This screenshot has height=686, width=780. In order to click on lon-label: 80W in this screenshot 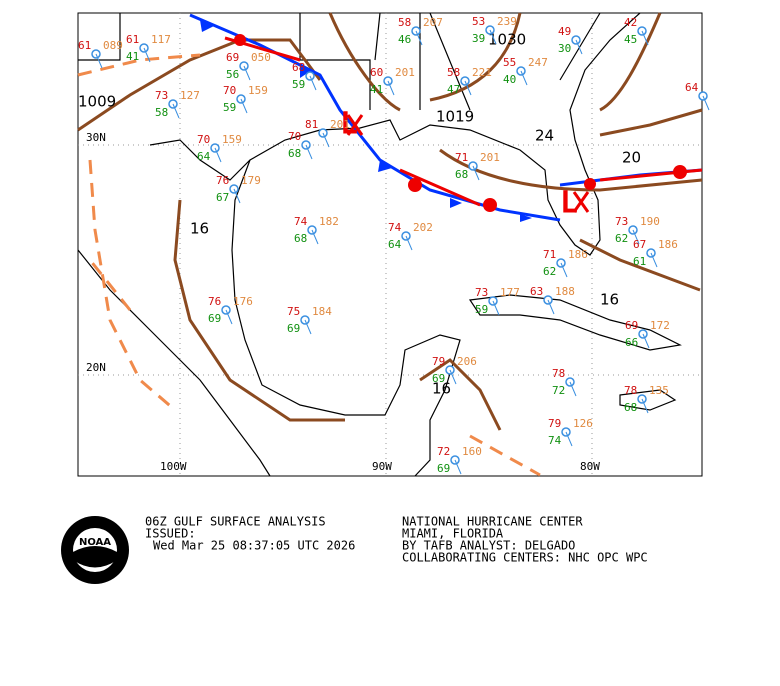, I will do `click(590, 466)`.